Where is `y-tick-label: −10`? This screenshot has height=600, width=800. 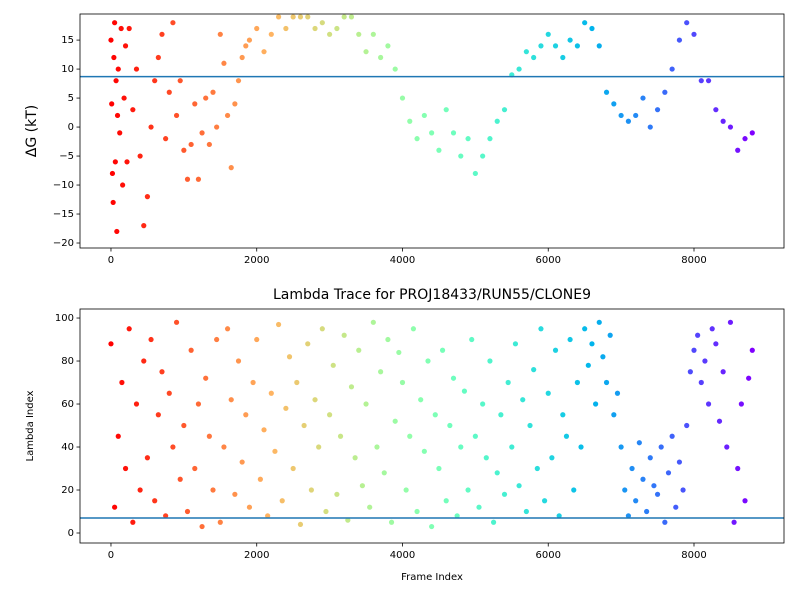 y-tick-label: −10 is located at coordinates (63, 185).